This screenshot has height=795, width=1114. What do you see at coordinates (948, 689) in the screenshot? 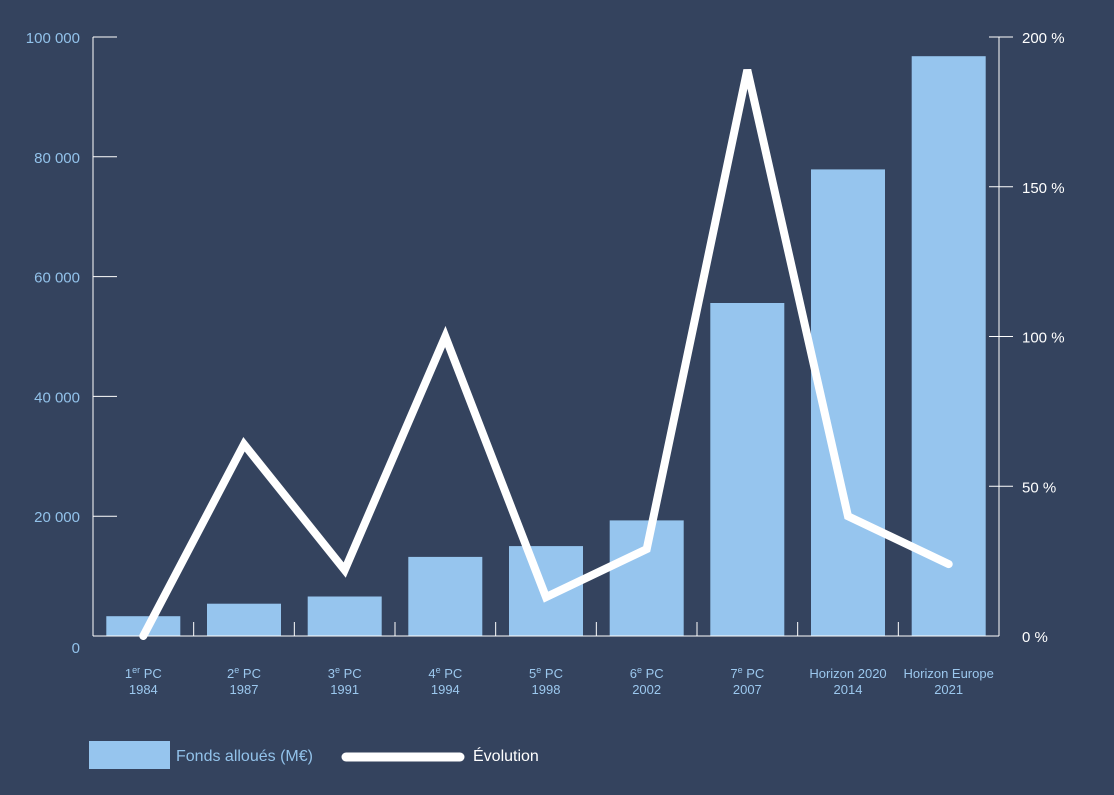
I see `category-year-label: 2021` at bounding box center [948, 689].